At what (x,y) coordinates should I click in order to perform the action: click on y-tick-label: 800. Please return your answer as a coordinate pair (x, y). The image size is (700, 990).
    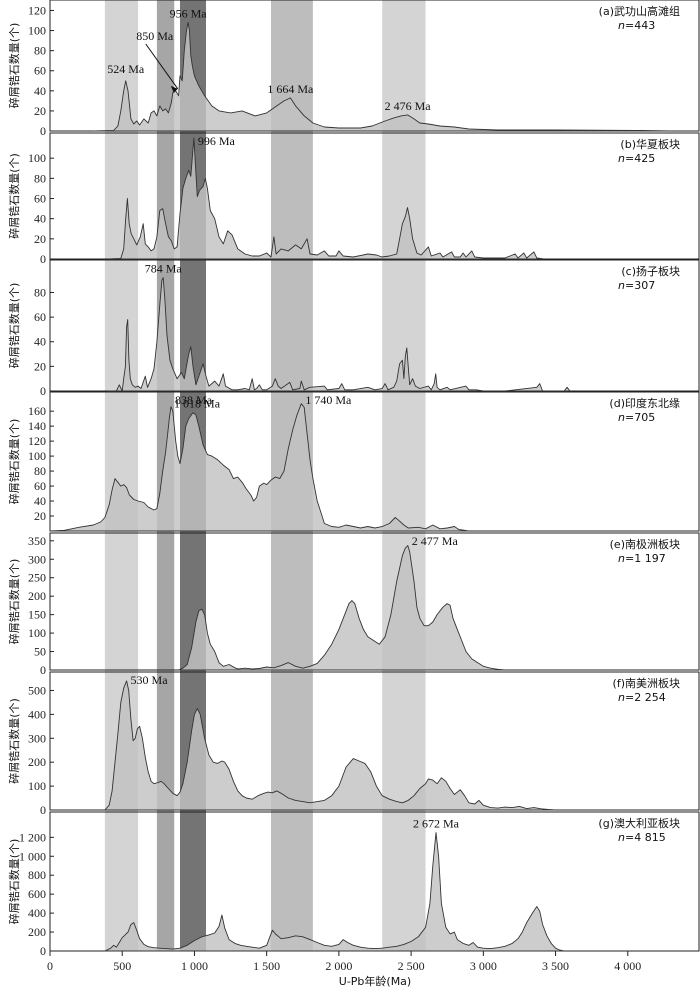
    Looking at the image, I should click on (37, 875).